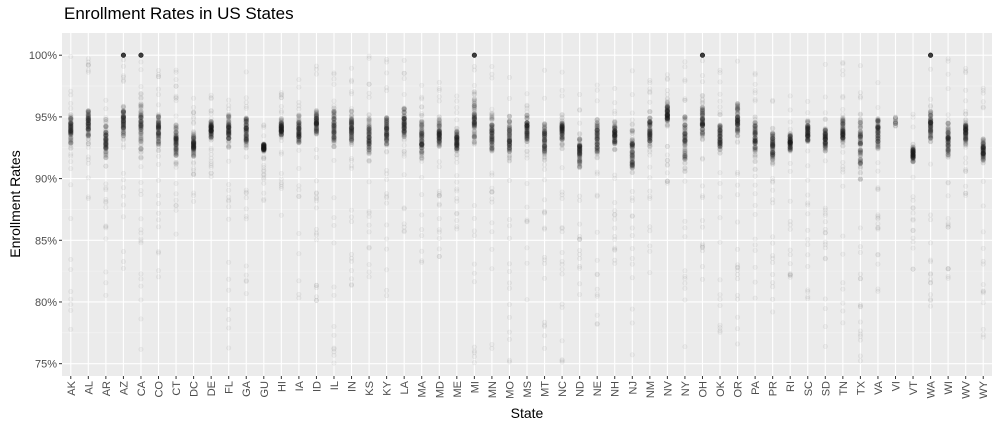  What do you see at coordinates (335, 385) in the screenshot?
I see `x-tick-label: IL` at bounding box center [335, 385].